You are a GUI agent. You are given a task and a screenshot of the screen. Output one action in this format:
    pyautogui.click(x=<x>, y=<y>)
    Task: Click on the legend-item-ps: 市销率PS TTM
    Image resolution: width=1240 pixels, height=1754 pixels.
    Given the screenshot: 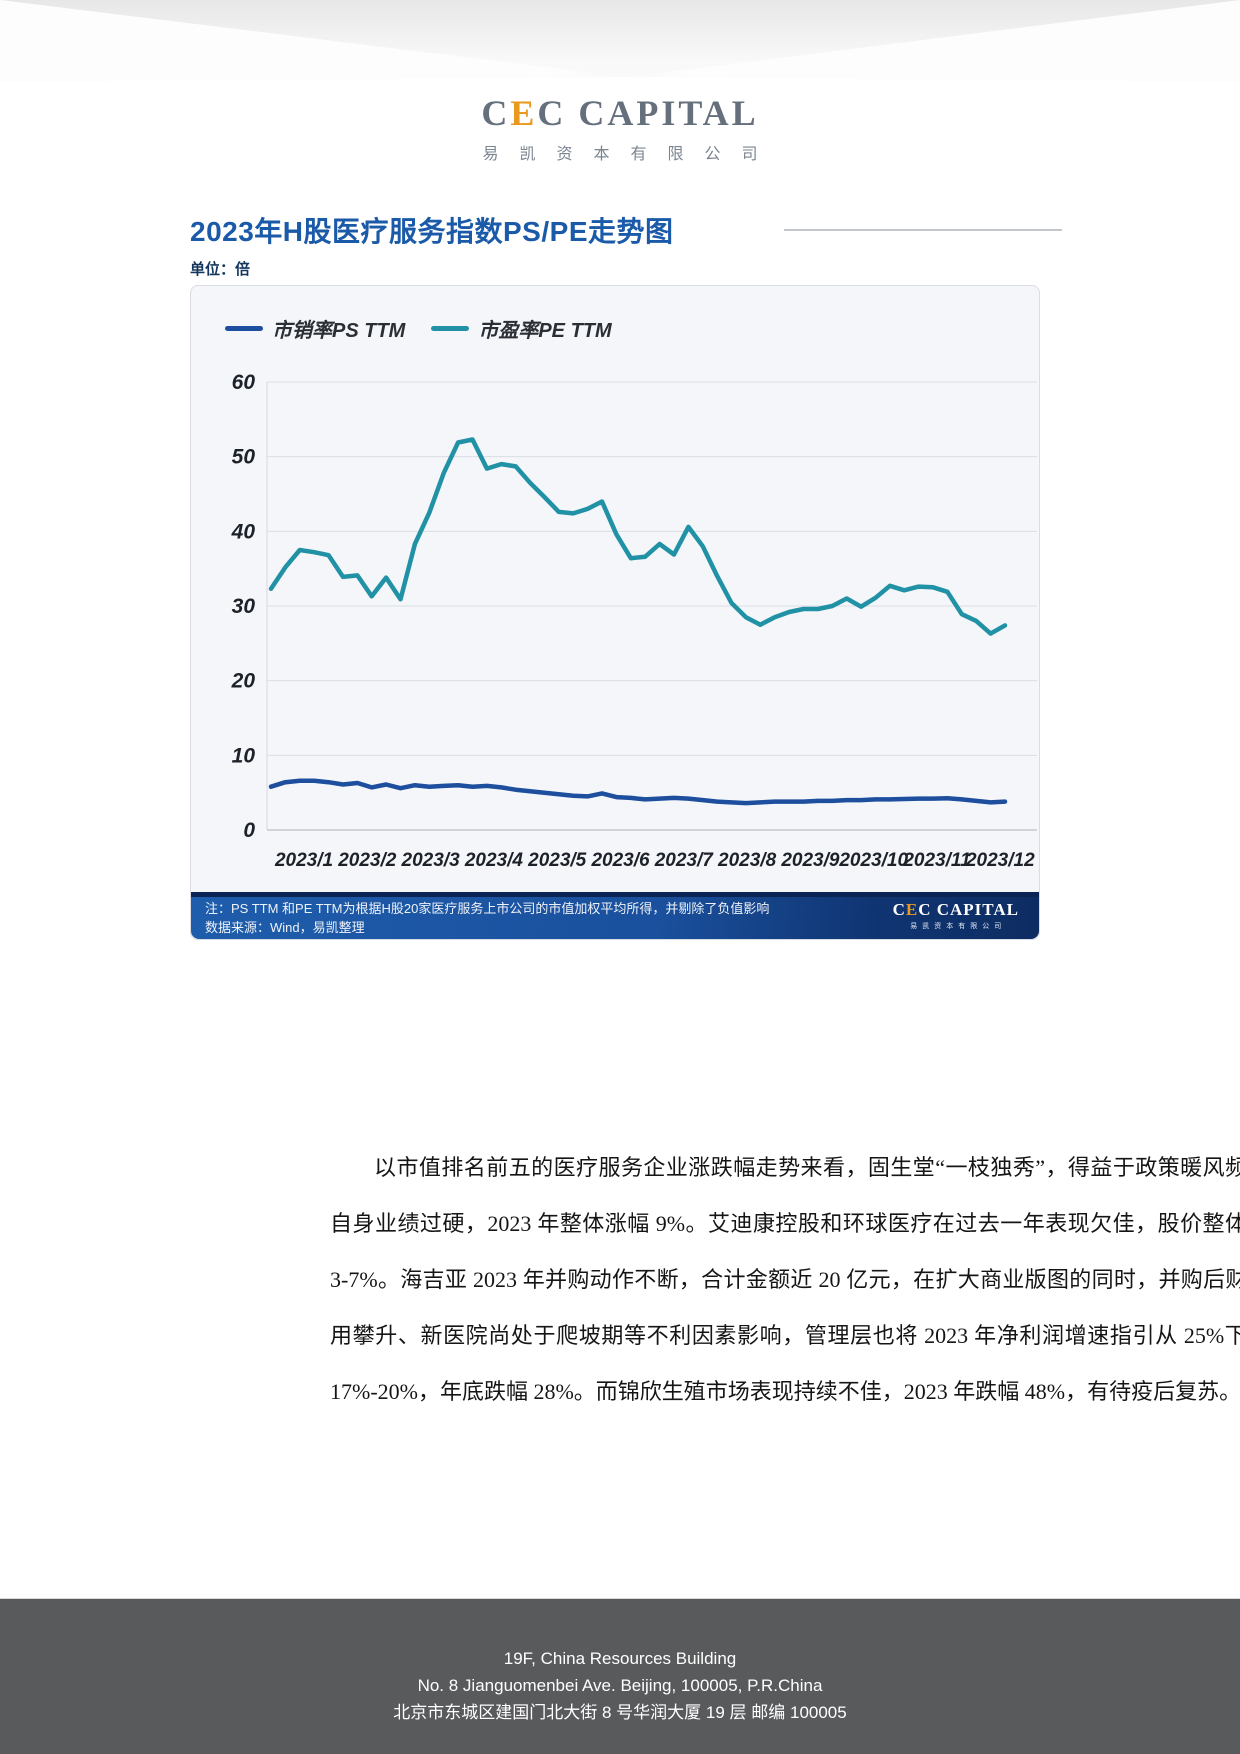 What is the action you would take?
    pyautogui.click(x=315, y=328)
    